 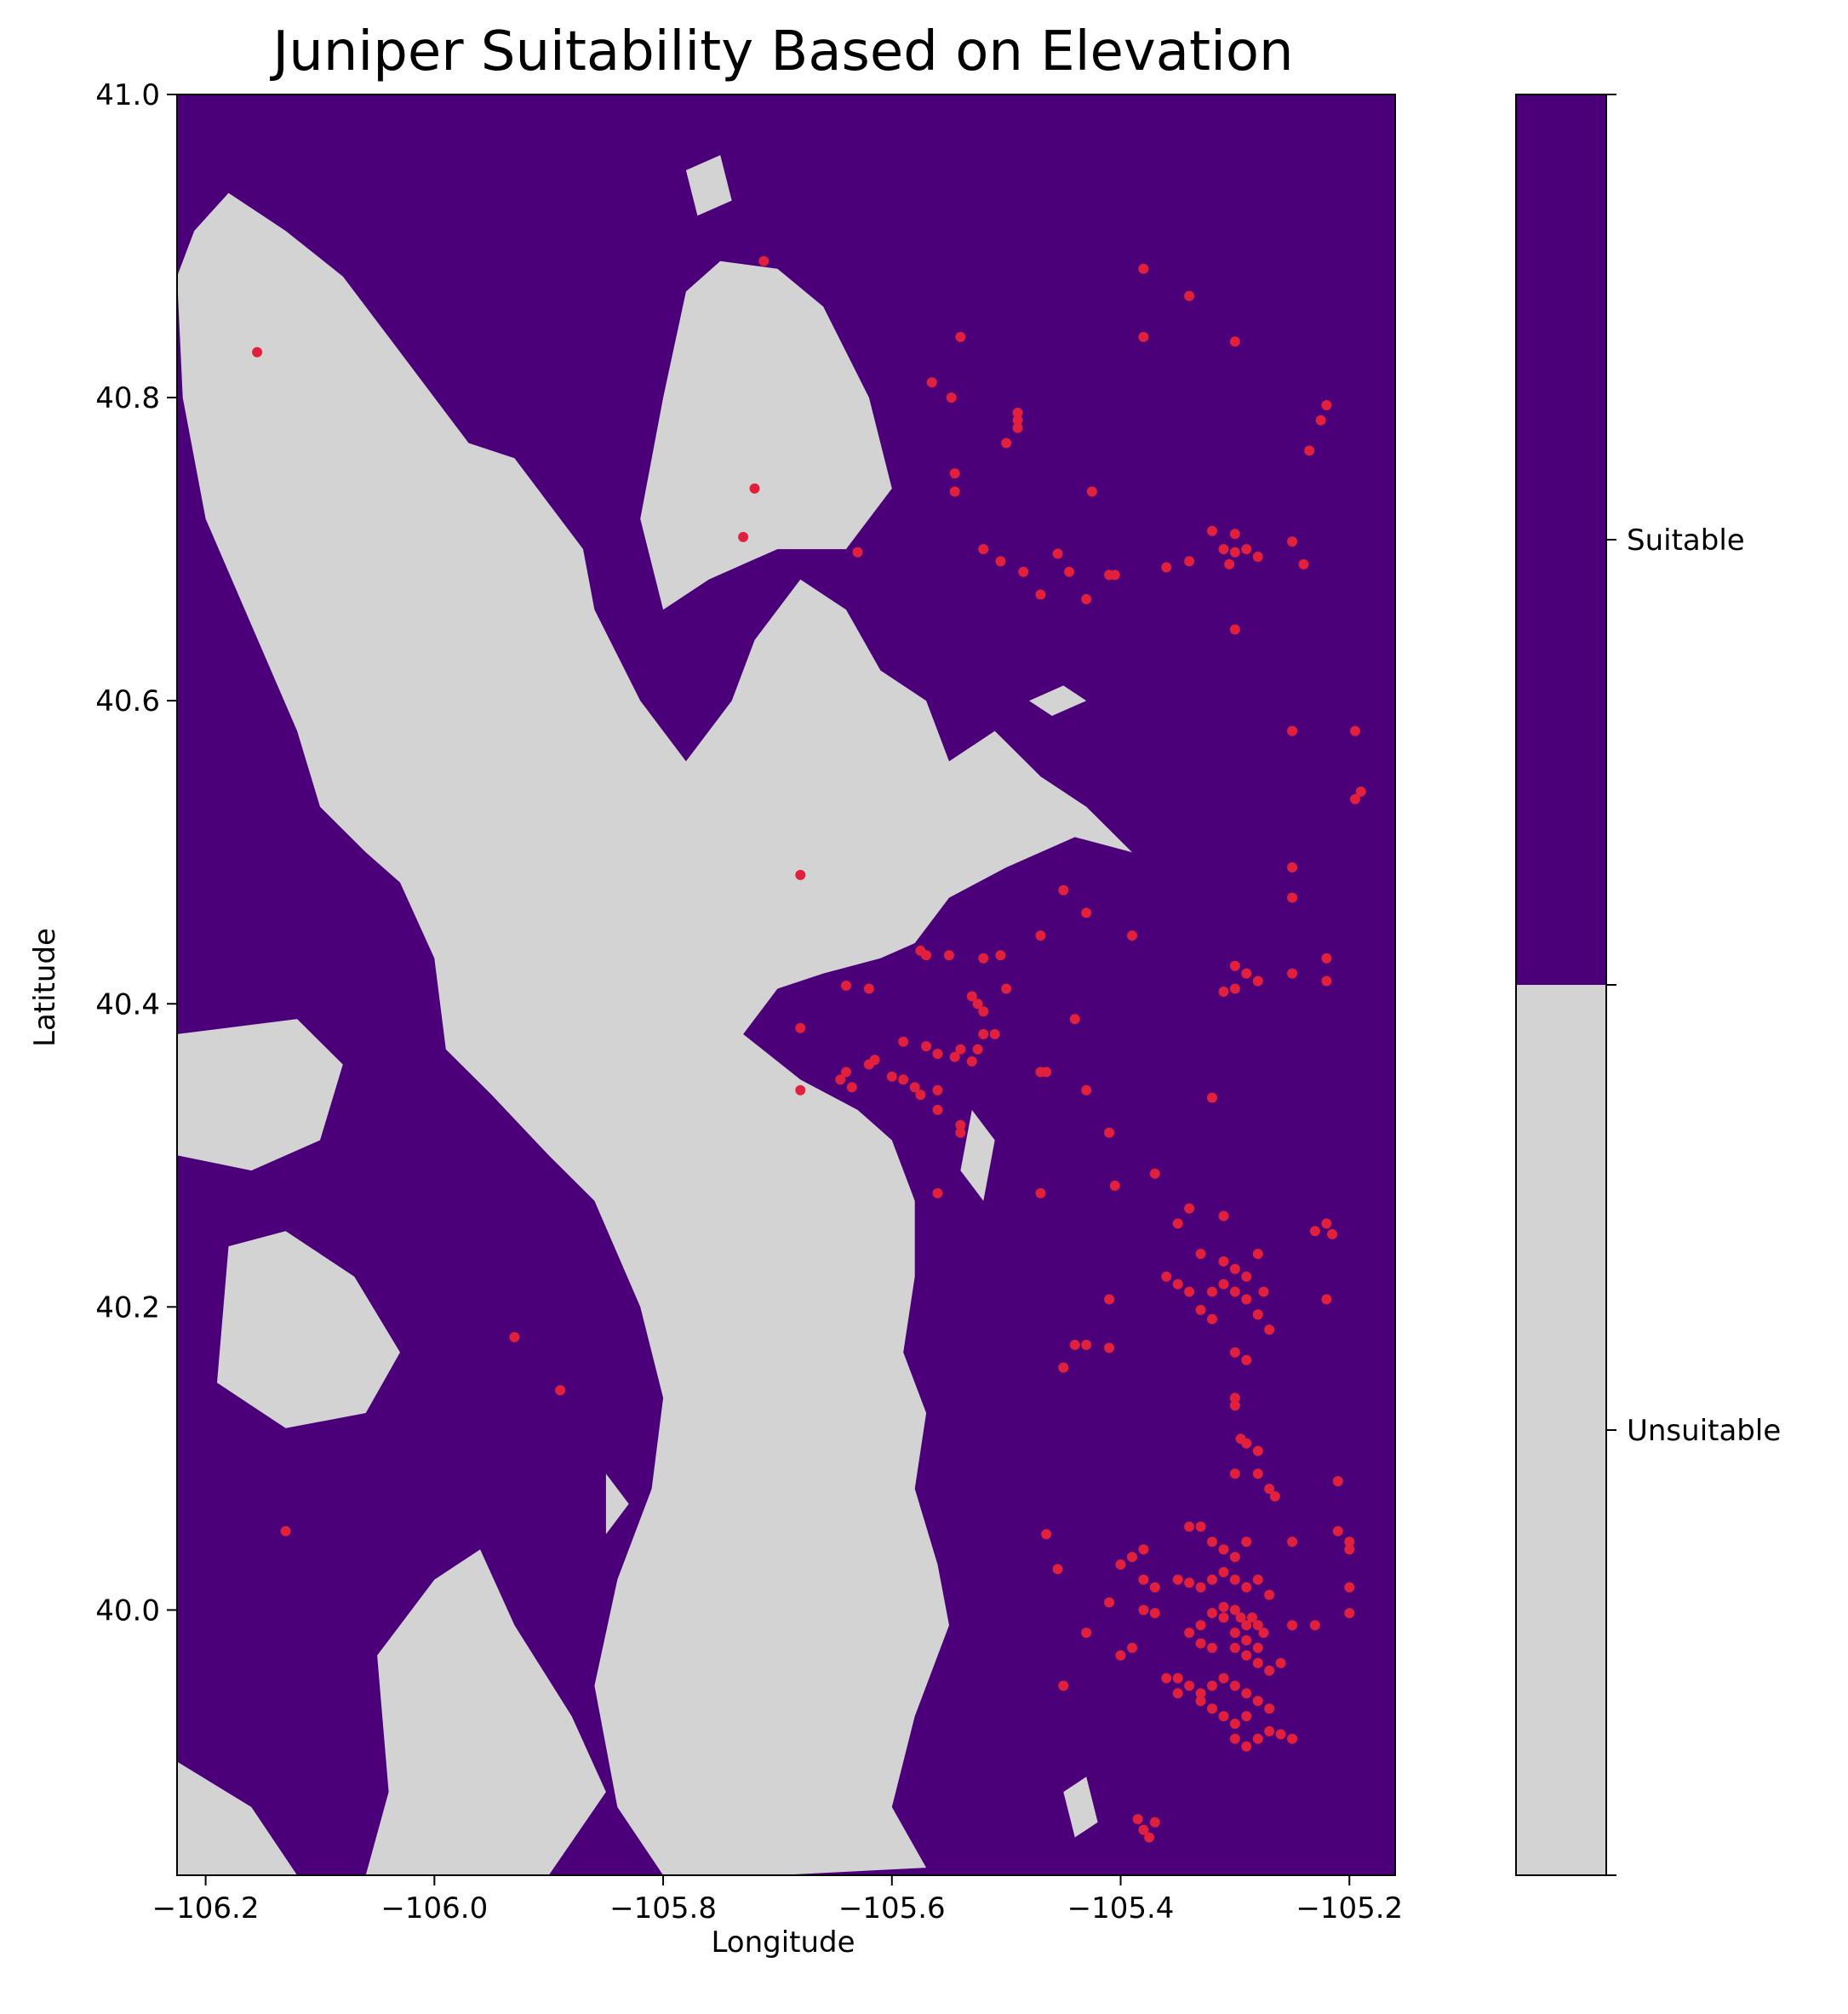 I want to click on y-tick-label: 40.2, so click(x=127, y=1307).